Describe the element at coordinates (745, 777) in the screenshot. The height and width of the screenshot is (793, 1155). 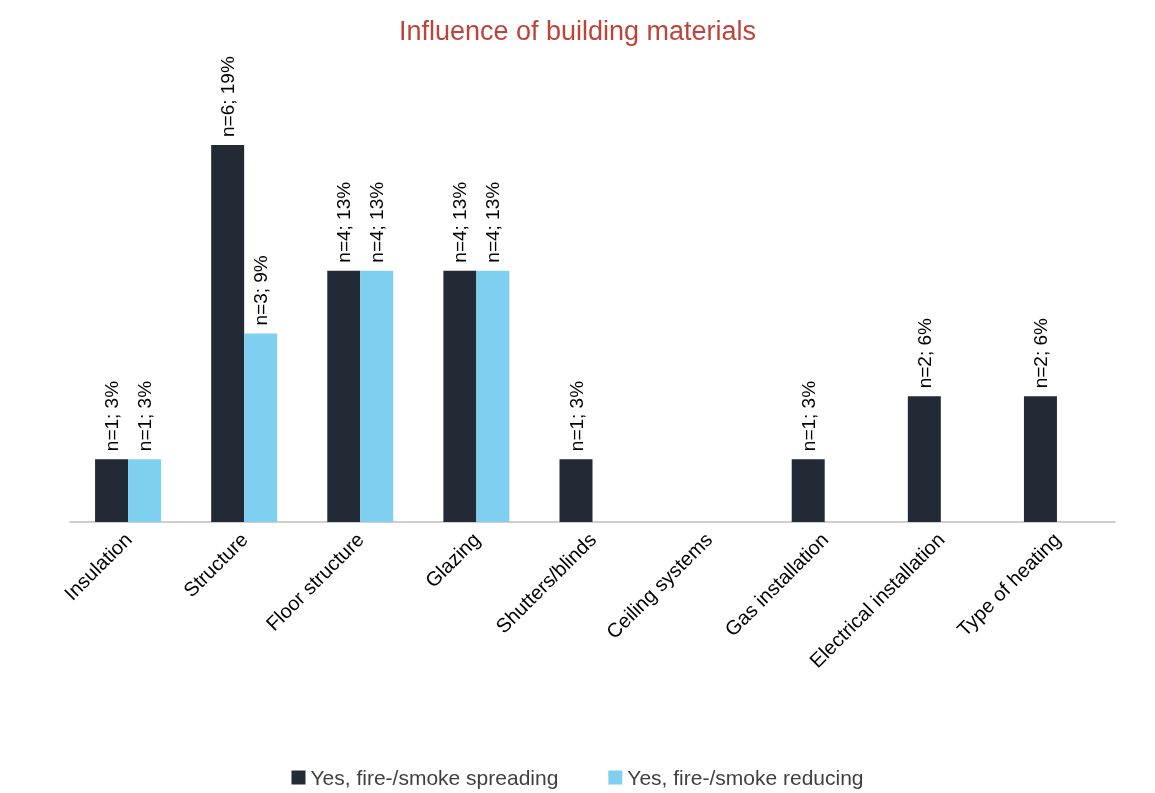
I see `legend-label: Yes, fire-/smoke reducing` at that location.